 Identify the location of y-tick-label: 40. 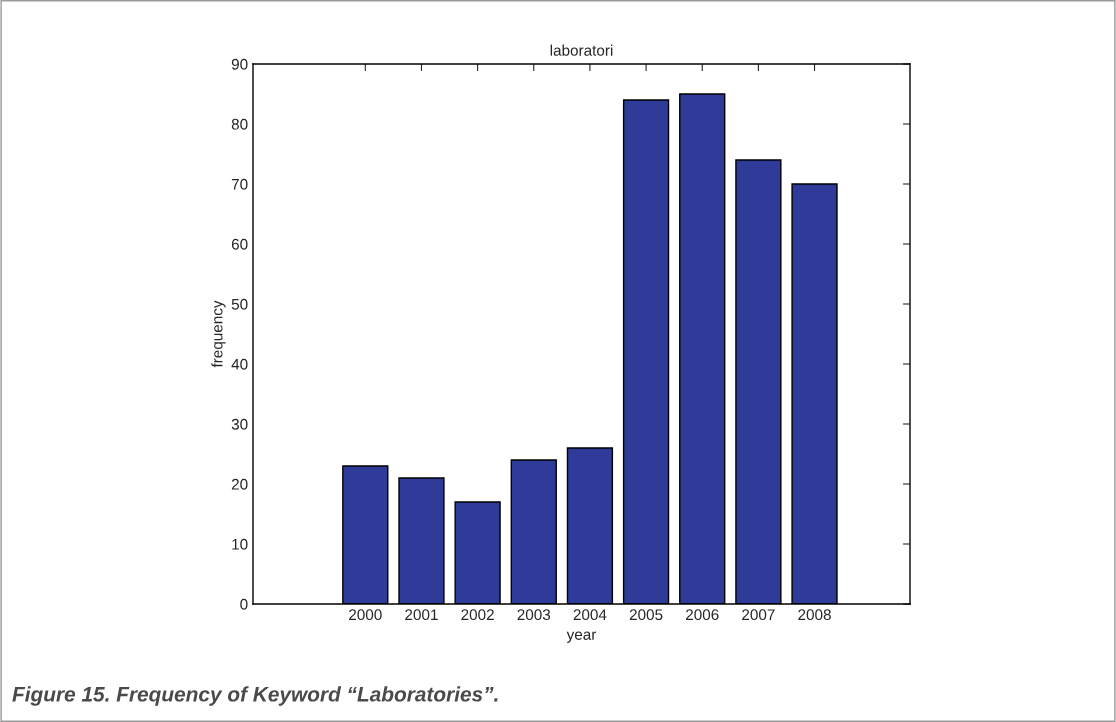
(239, 364).